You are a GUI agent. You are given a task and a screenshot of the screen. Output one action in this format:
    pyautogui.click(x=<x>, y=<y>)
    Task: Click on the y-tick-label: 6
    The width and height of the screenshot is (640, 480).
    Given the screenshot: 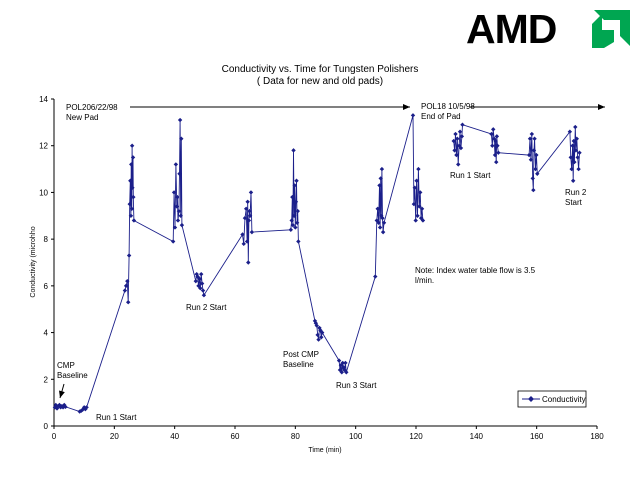 What is the action you would take?
    pyautogui.click(x=46, y=286)
    